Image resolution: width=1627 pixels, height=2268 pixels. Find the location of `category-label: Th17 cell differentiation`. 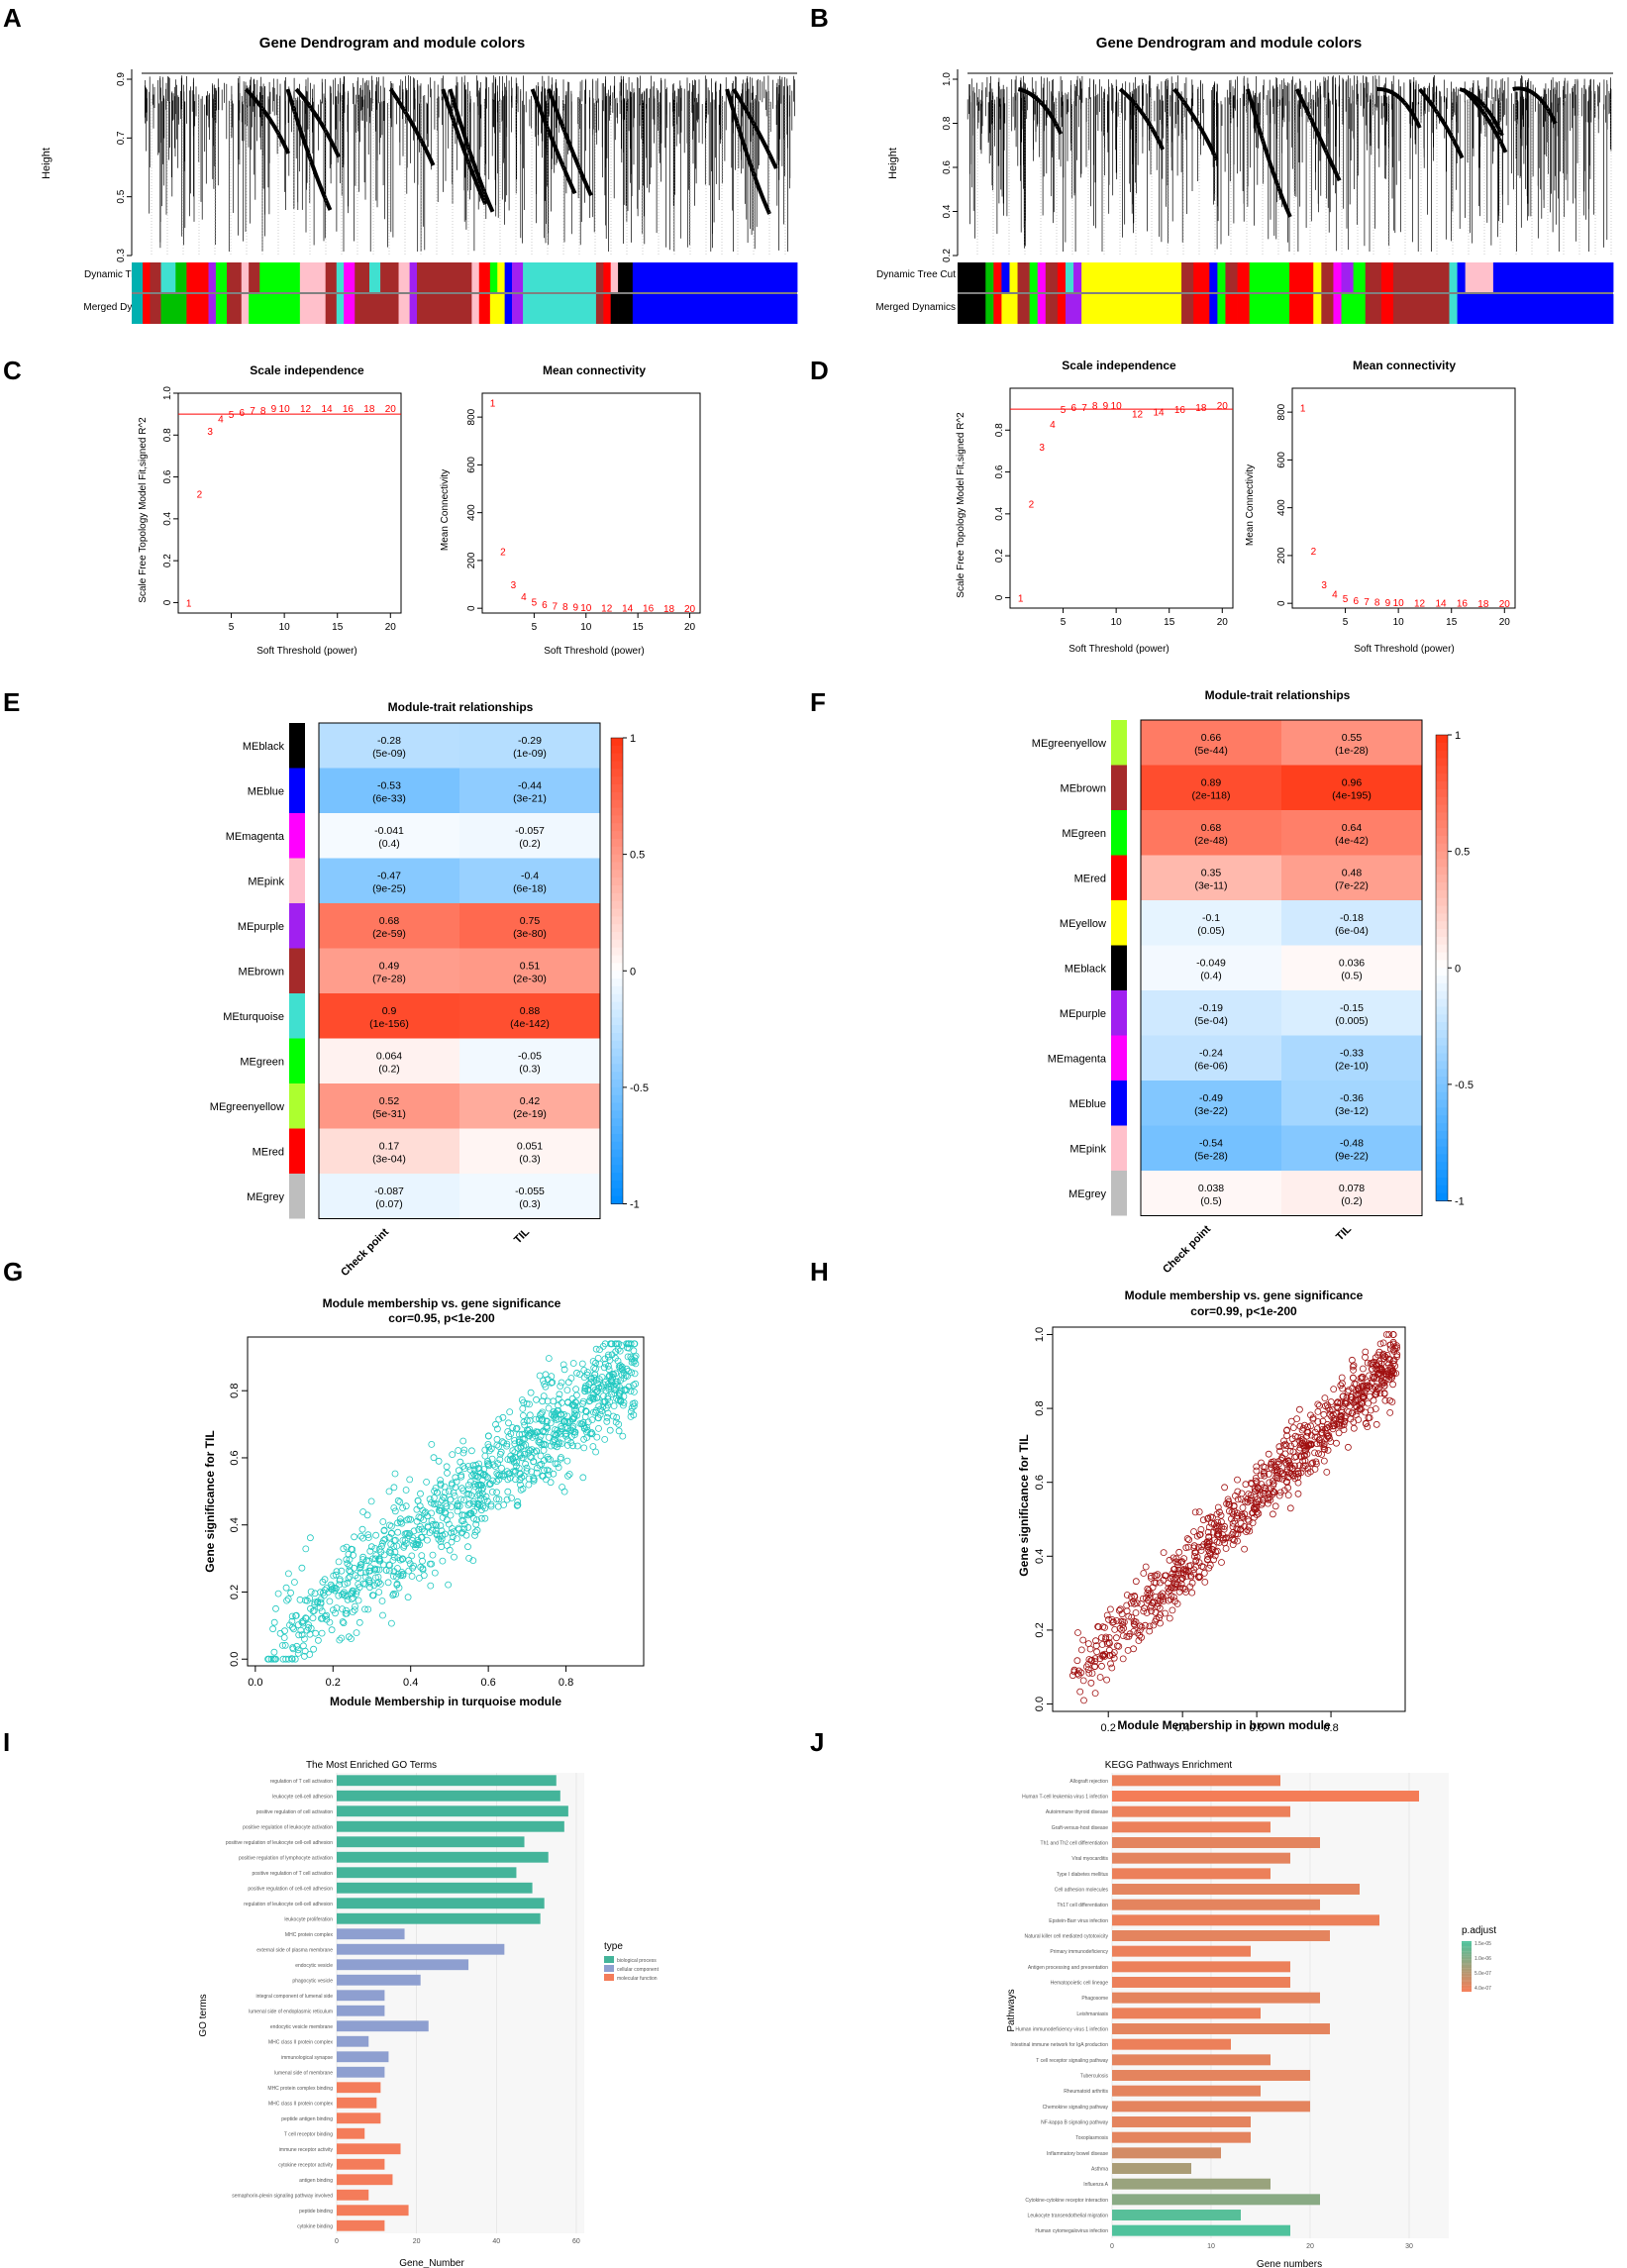

category-label: Th17 cell differentiation is located at coordinates (1082, 1905).